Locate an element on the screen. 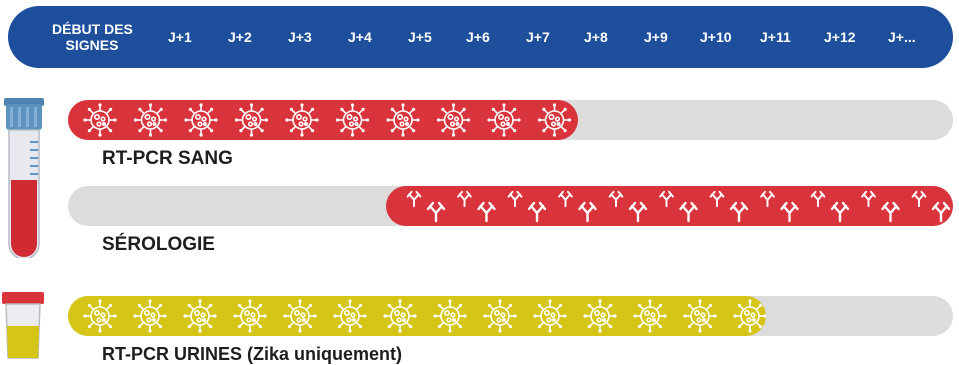  day-label-7: J+7 is located at coordinates (538, 37).